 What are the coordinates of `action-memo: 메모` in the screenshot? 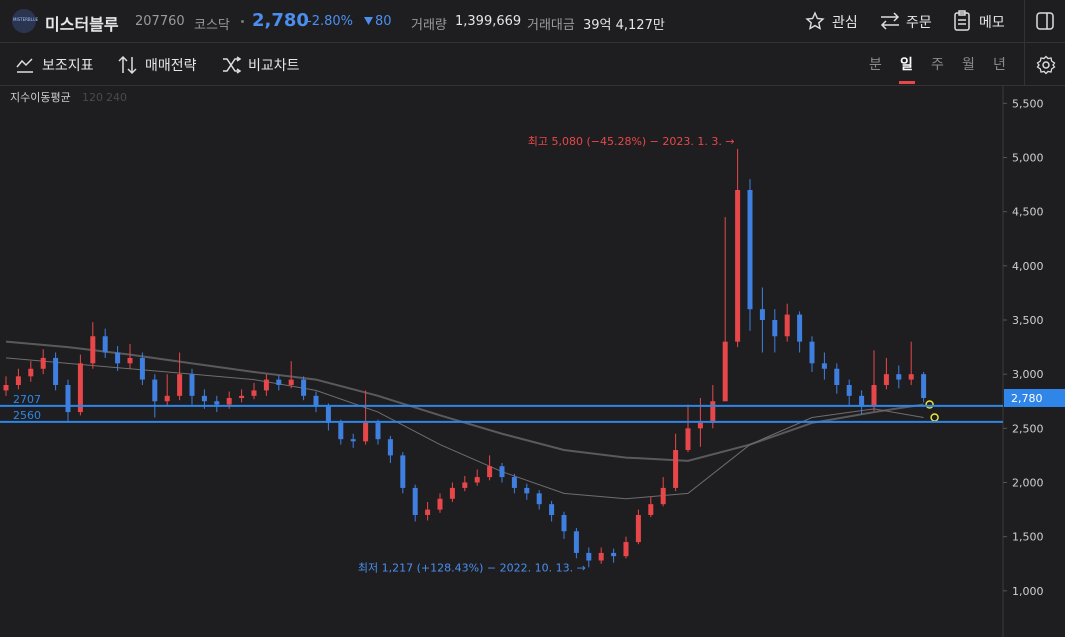 It's located at (992, 23).